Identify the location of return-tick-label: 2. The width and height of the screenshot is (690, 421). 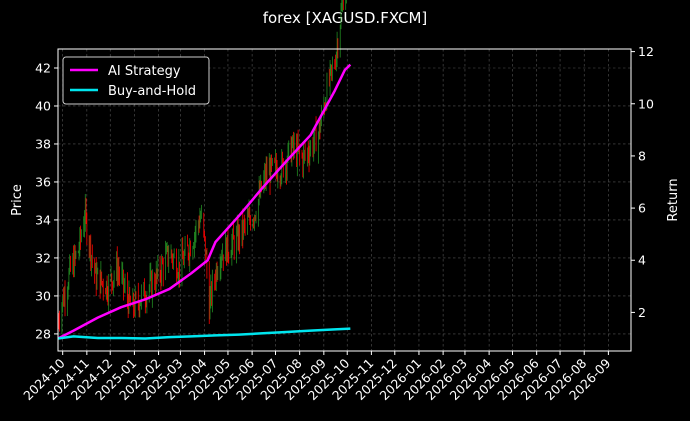
(642, 312).